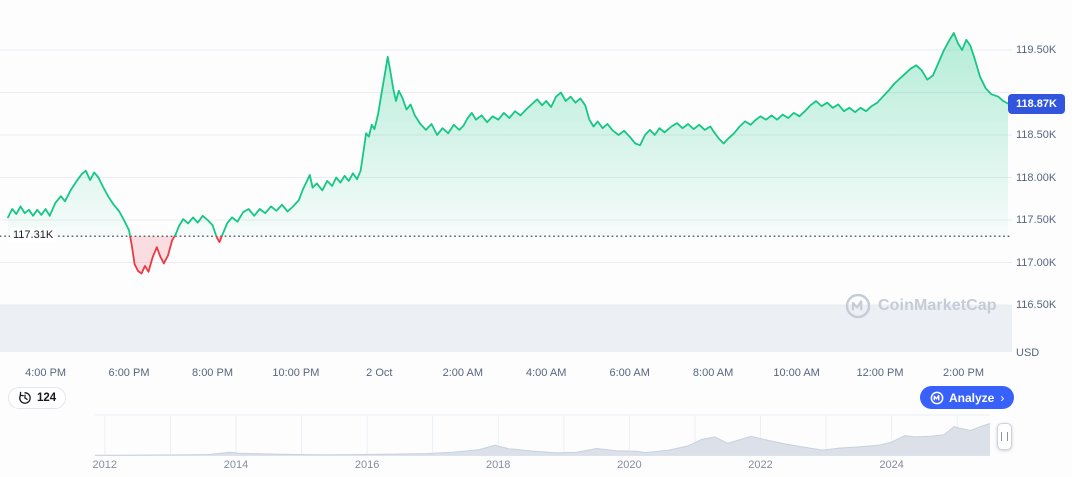  Describe the element at coordinates (1036, 135) in the screenshot. I see `y-axis-label: 118.50K` at that location.